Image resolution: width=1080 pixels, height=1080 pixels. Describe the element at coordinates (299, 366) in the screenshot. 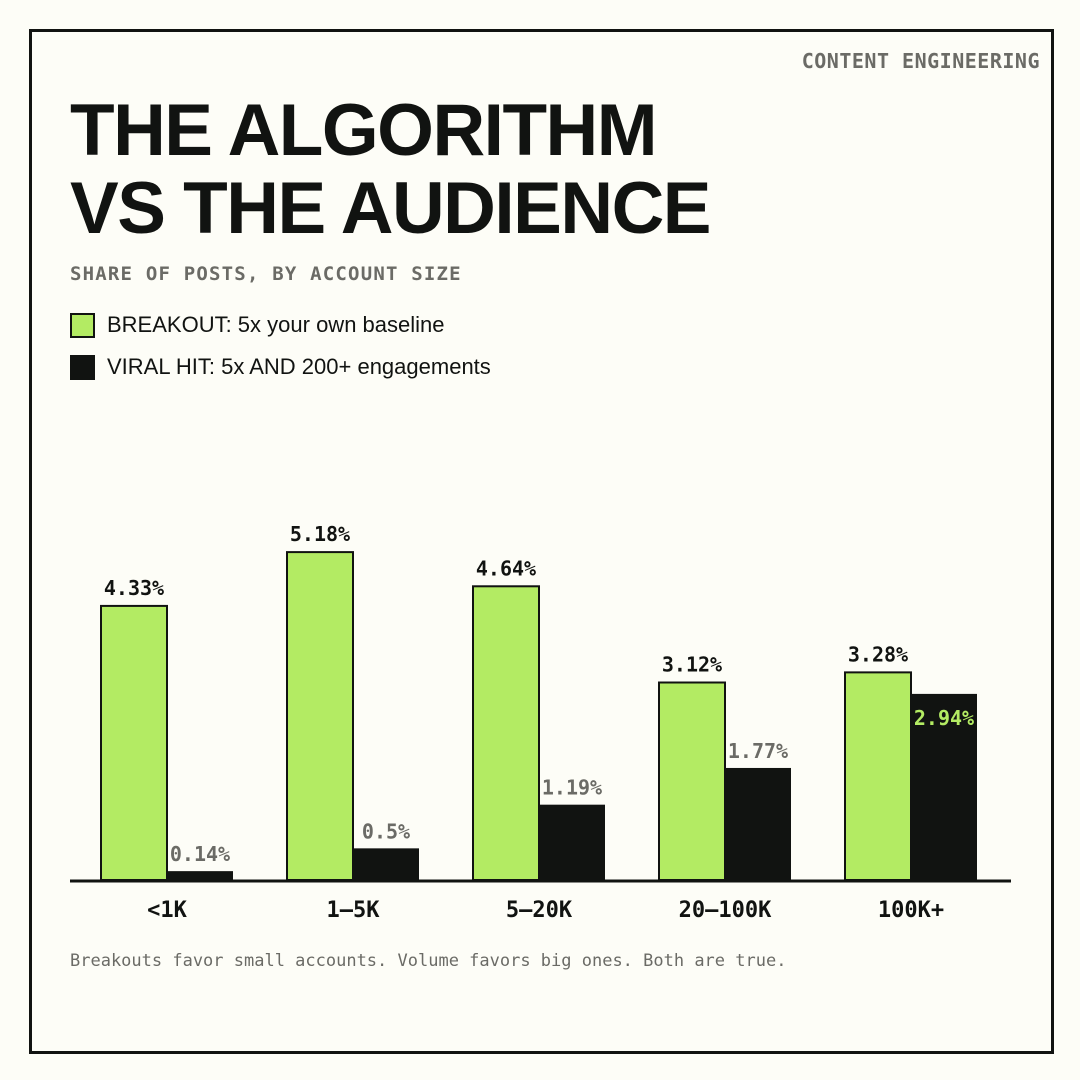

I see `legend-label-viral: VIRAL HIT: 5x AND 200+ engagements` at that location.